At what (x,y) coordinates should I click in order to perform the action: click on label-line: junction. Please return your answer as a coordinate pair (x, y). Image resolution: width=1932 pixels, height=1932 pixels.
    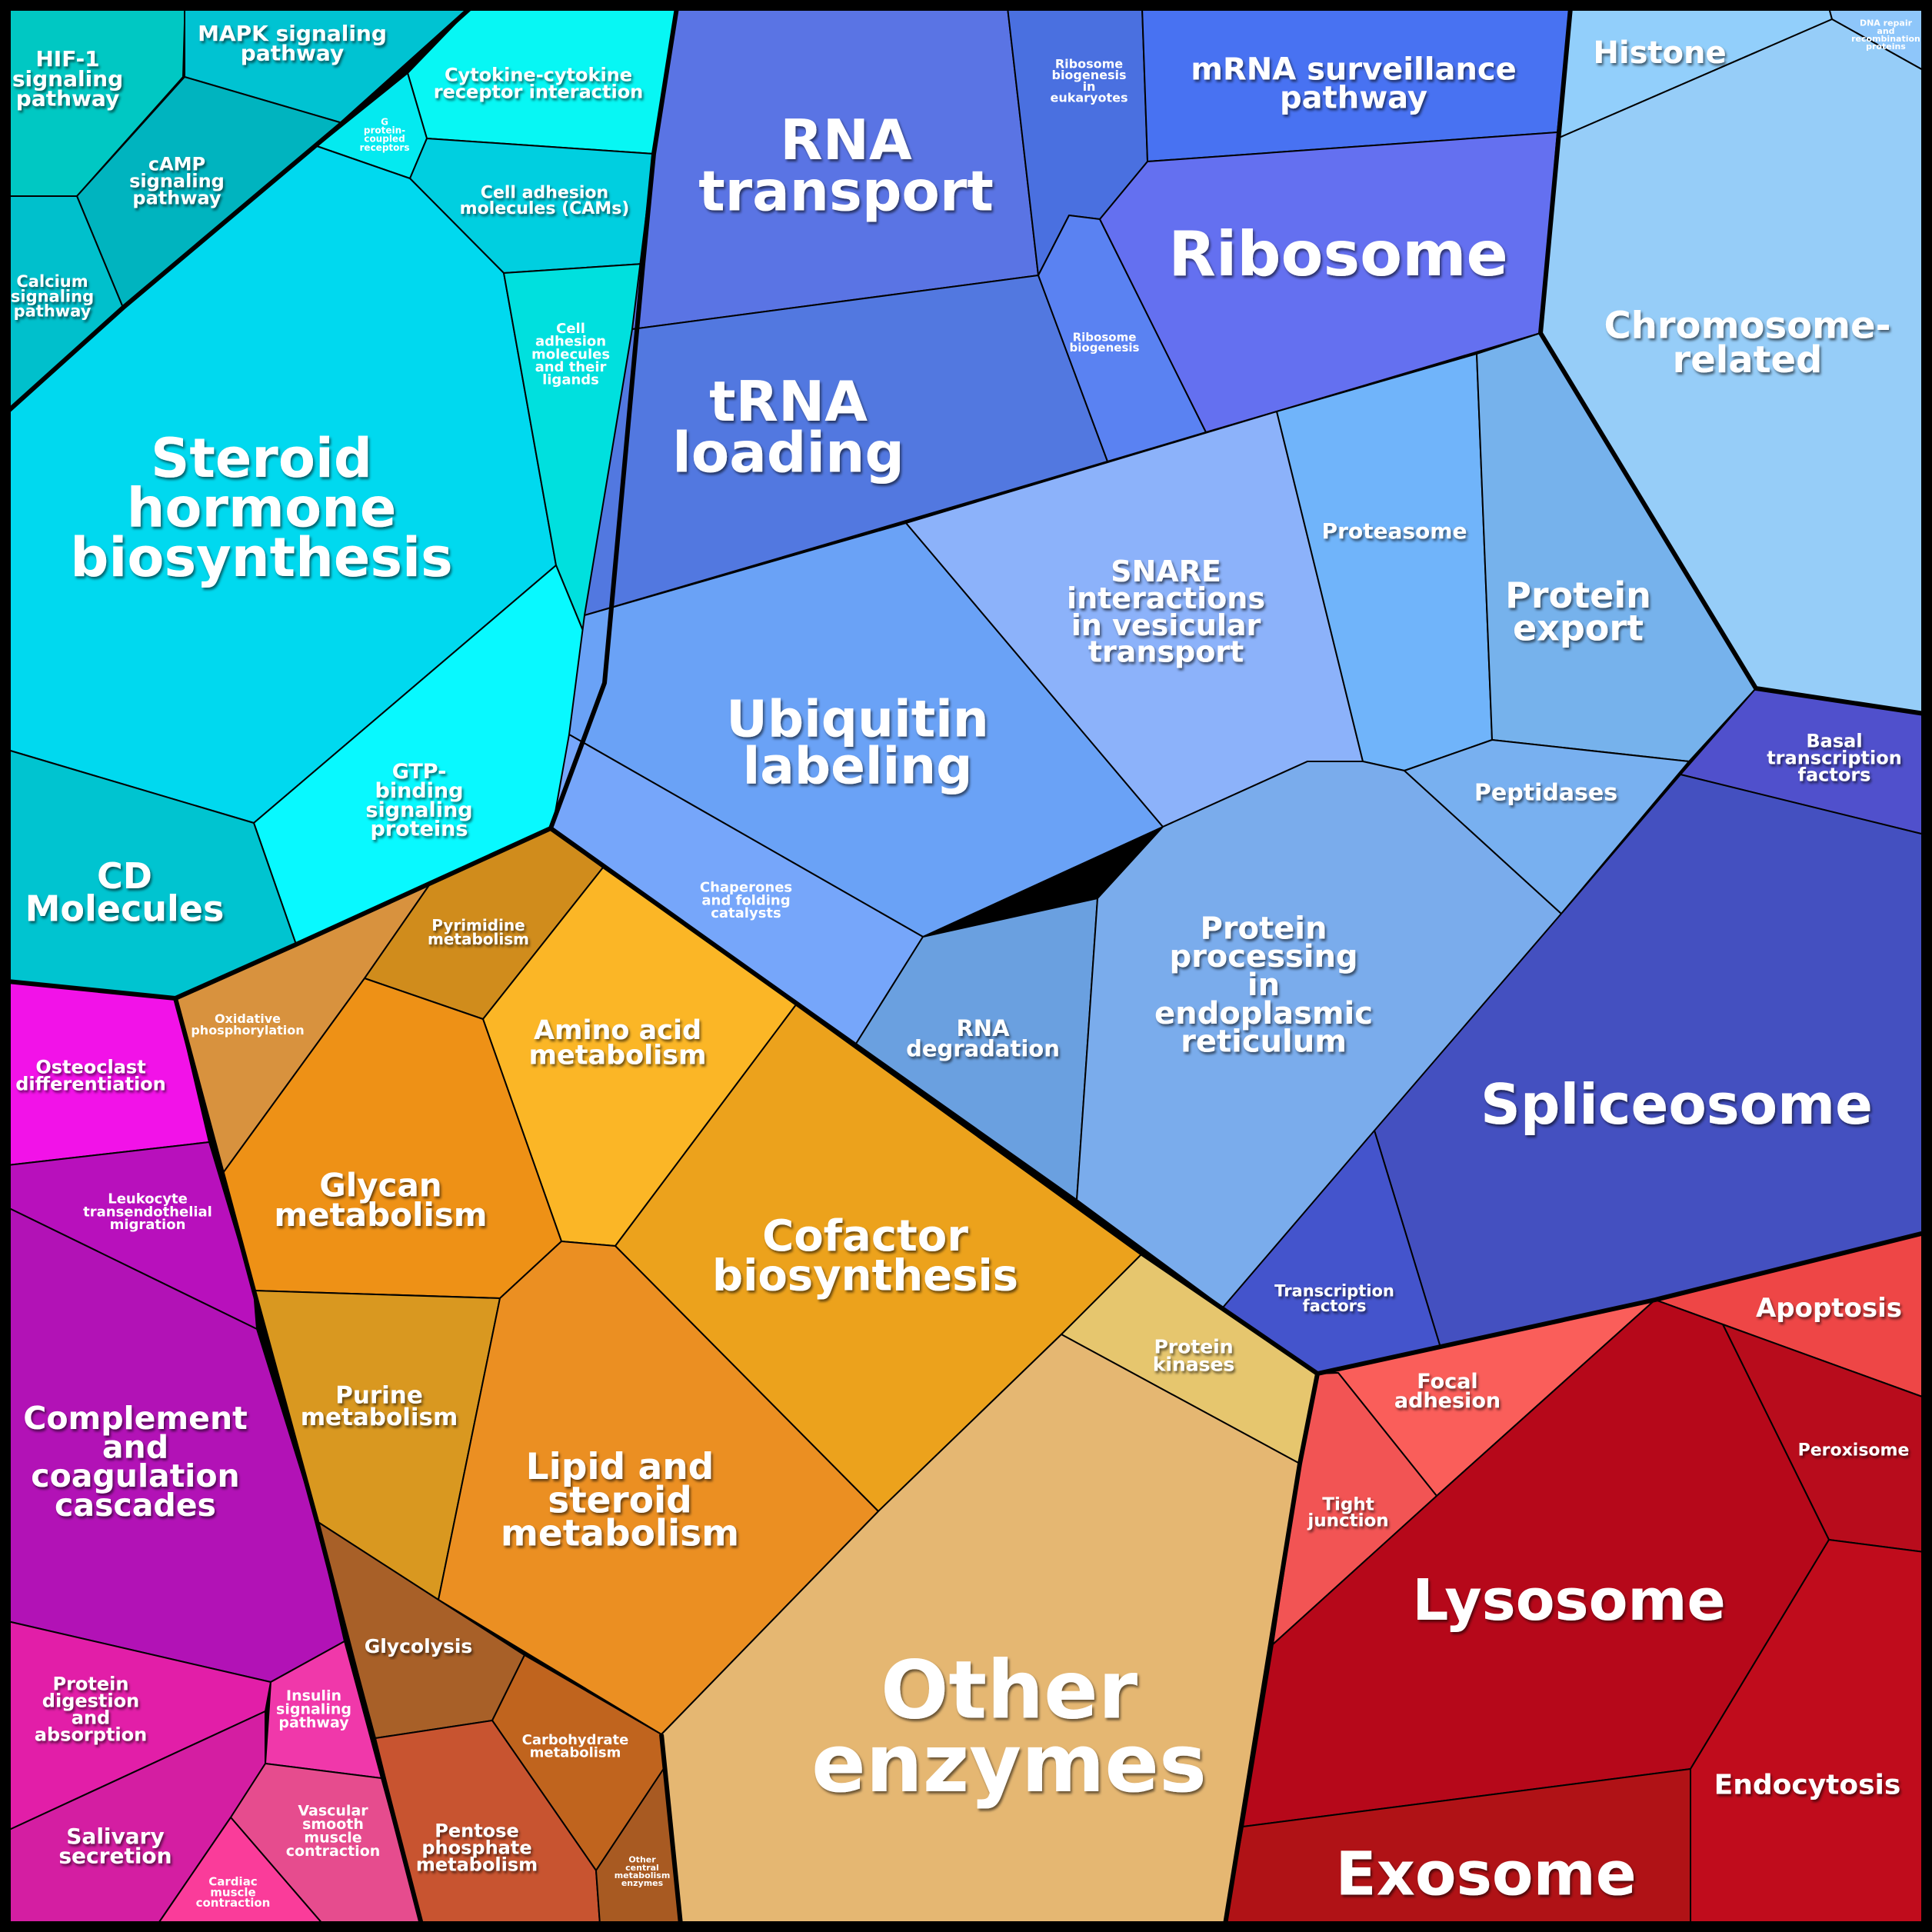
    Looking at the image, I should click on (1347, 1521).